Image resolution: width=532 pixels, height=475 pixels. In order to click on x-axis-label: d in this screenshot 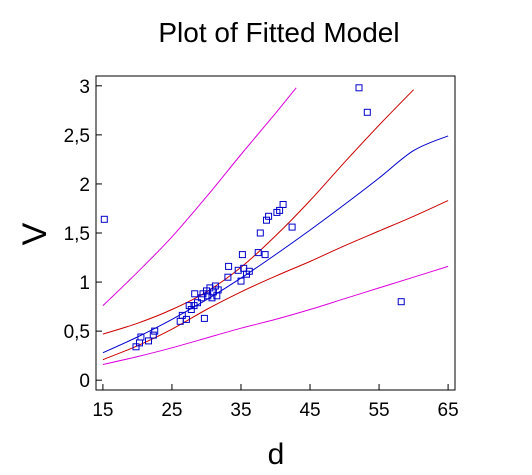, I will do `click(276, 454)`.